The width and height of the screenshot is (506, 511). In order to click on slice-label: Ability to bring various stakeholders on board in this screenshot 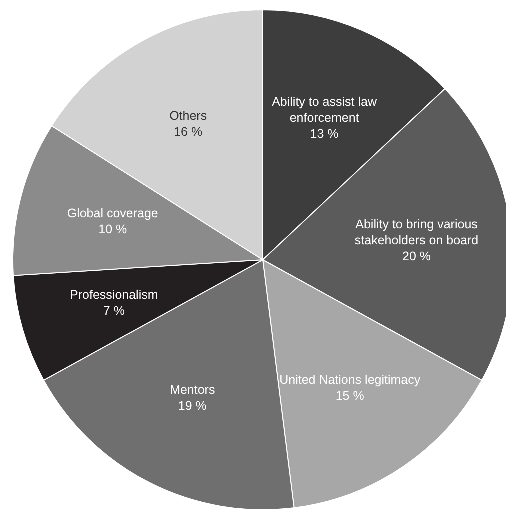, I will do `click(416, 233)`.